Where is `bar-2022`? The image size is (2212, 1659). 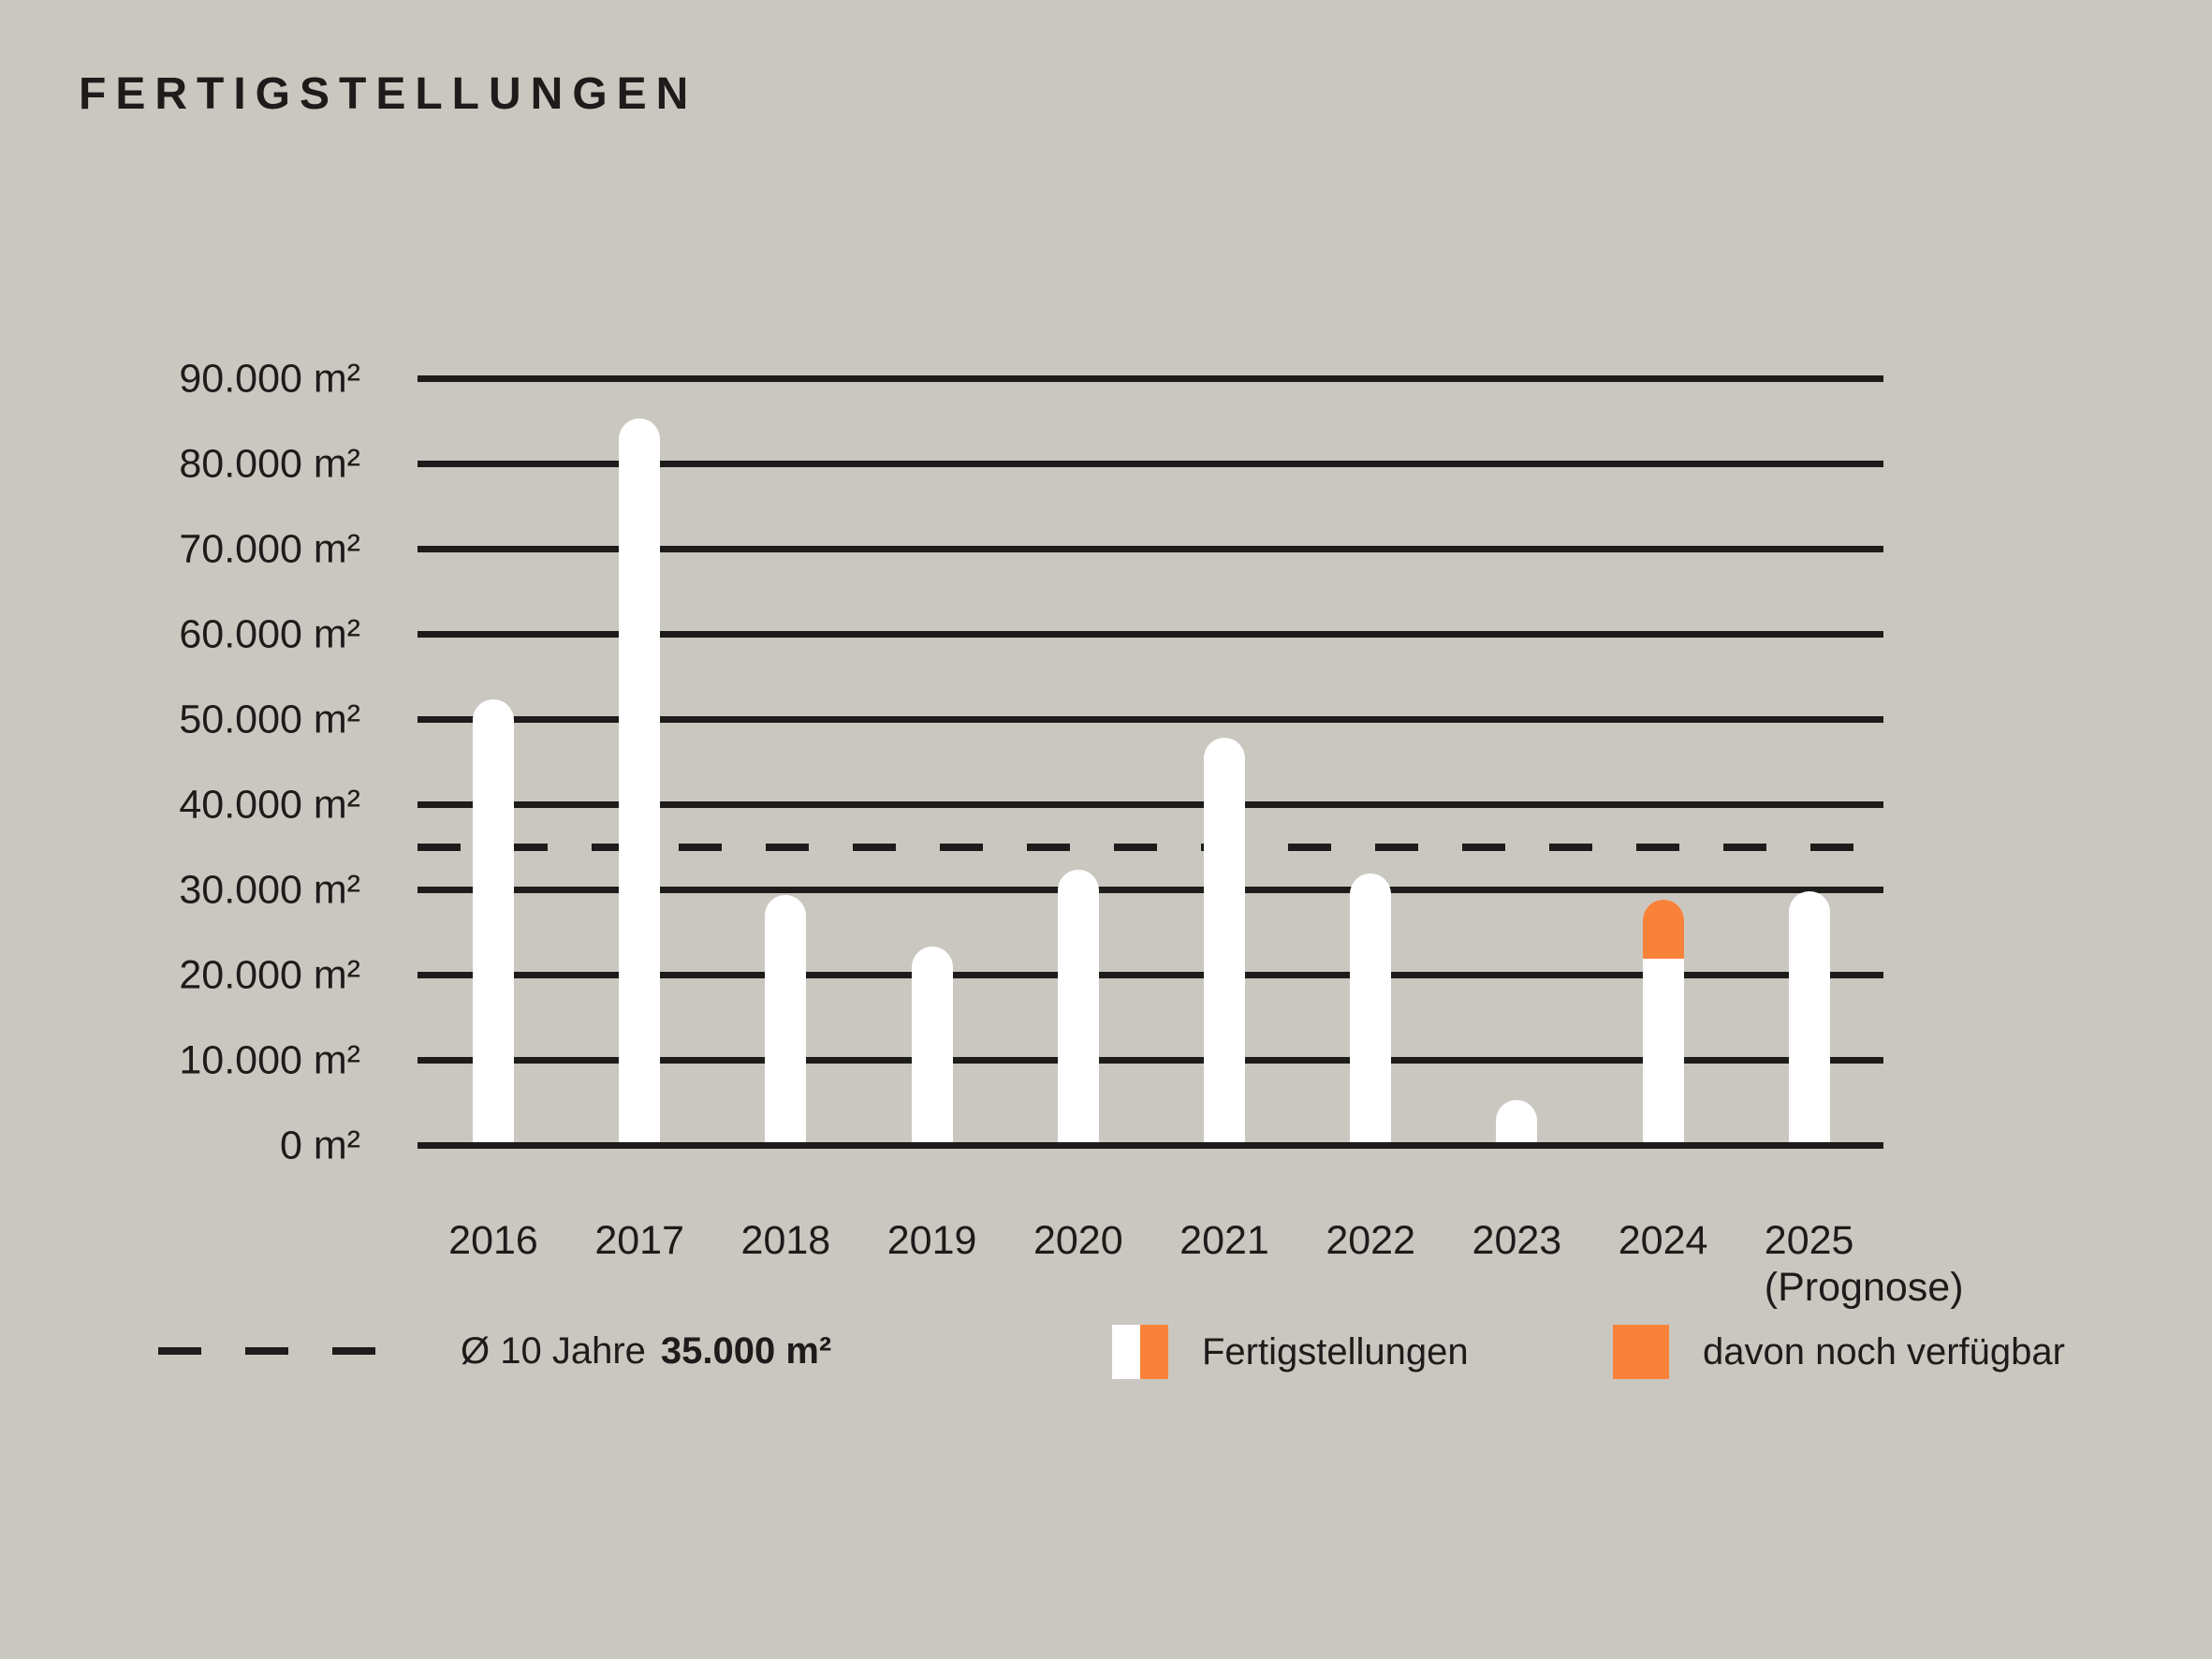 bar-2022 is located at coordinates (1371, 1008).